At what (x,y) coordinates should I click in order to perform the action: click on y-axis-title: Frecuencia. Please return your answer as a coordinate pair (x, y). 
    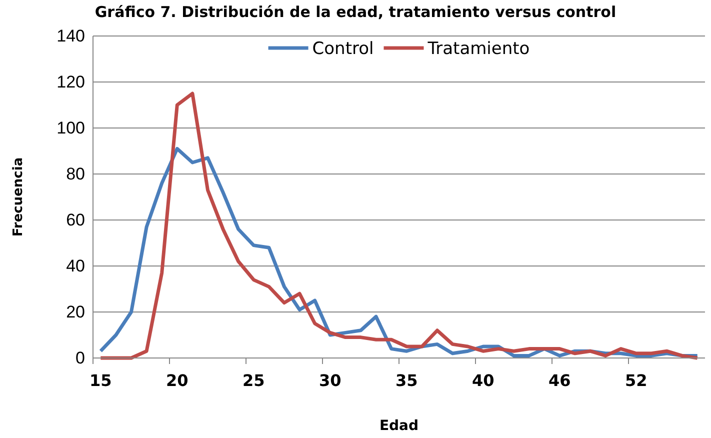
    Looking at the image, I should click on (18, 197).